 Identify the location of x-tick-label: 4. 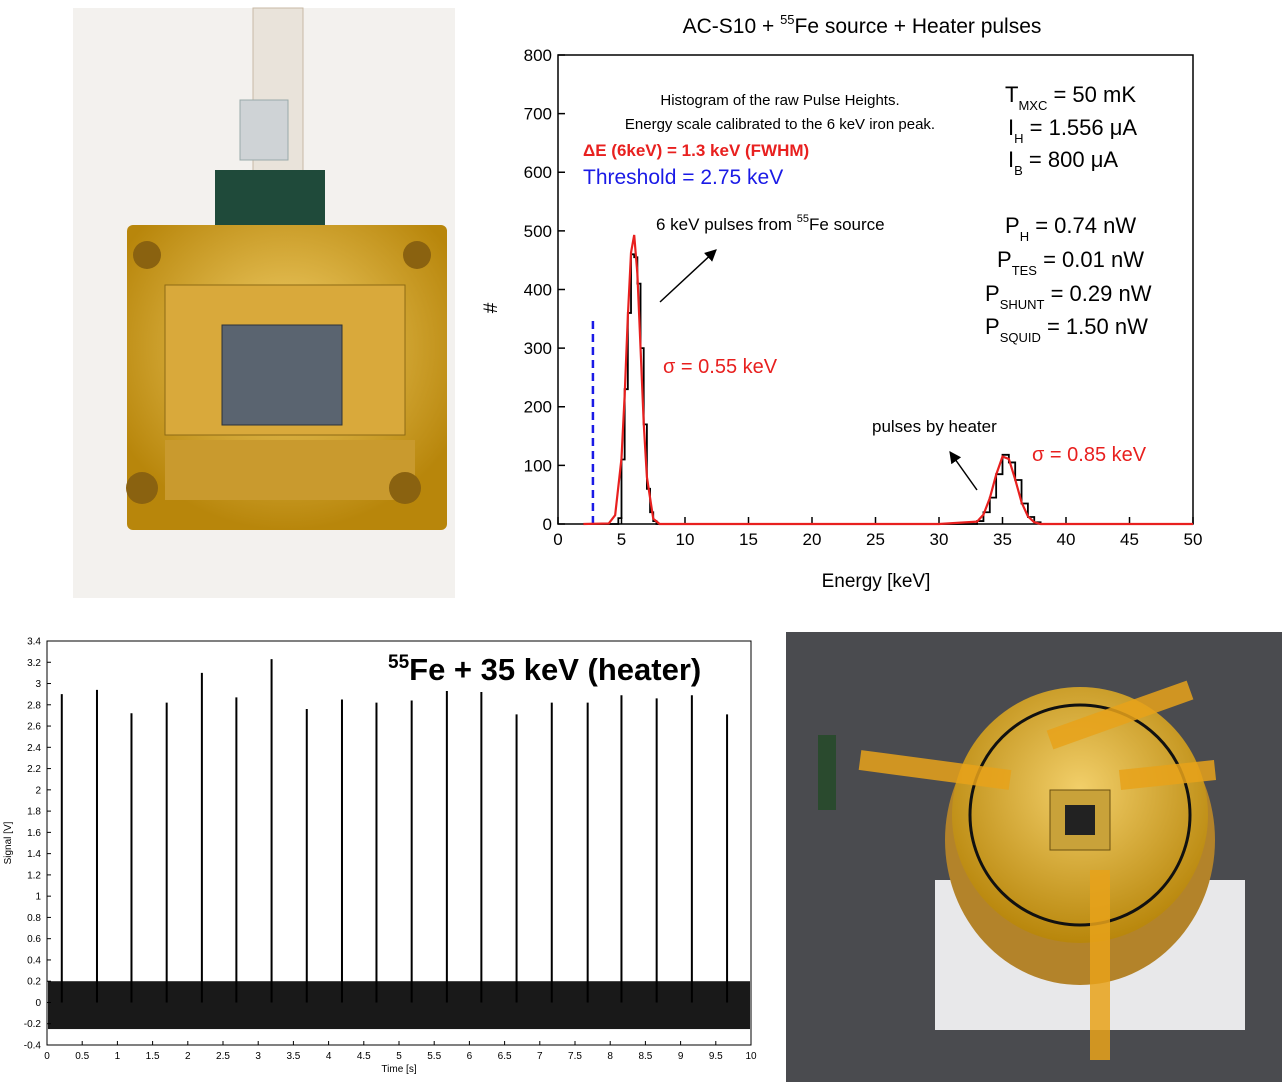
(329, 1056).